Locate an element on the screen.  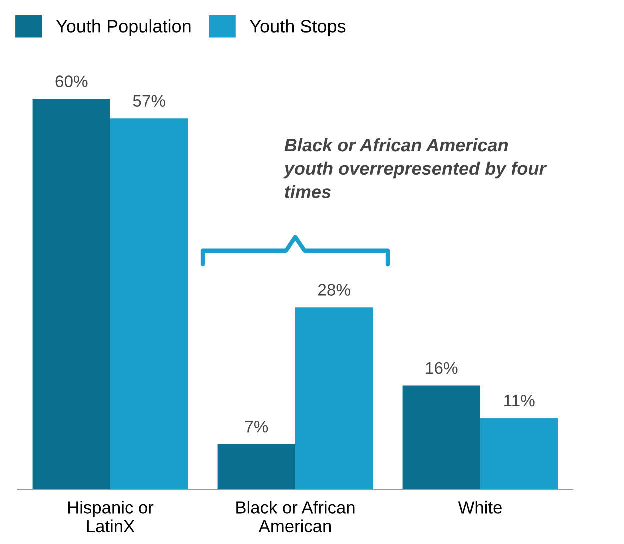
data-label: 57% is located at coordinates (149, 101).